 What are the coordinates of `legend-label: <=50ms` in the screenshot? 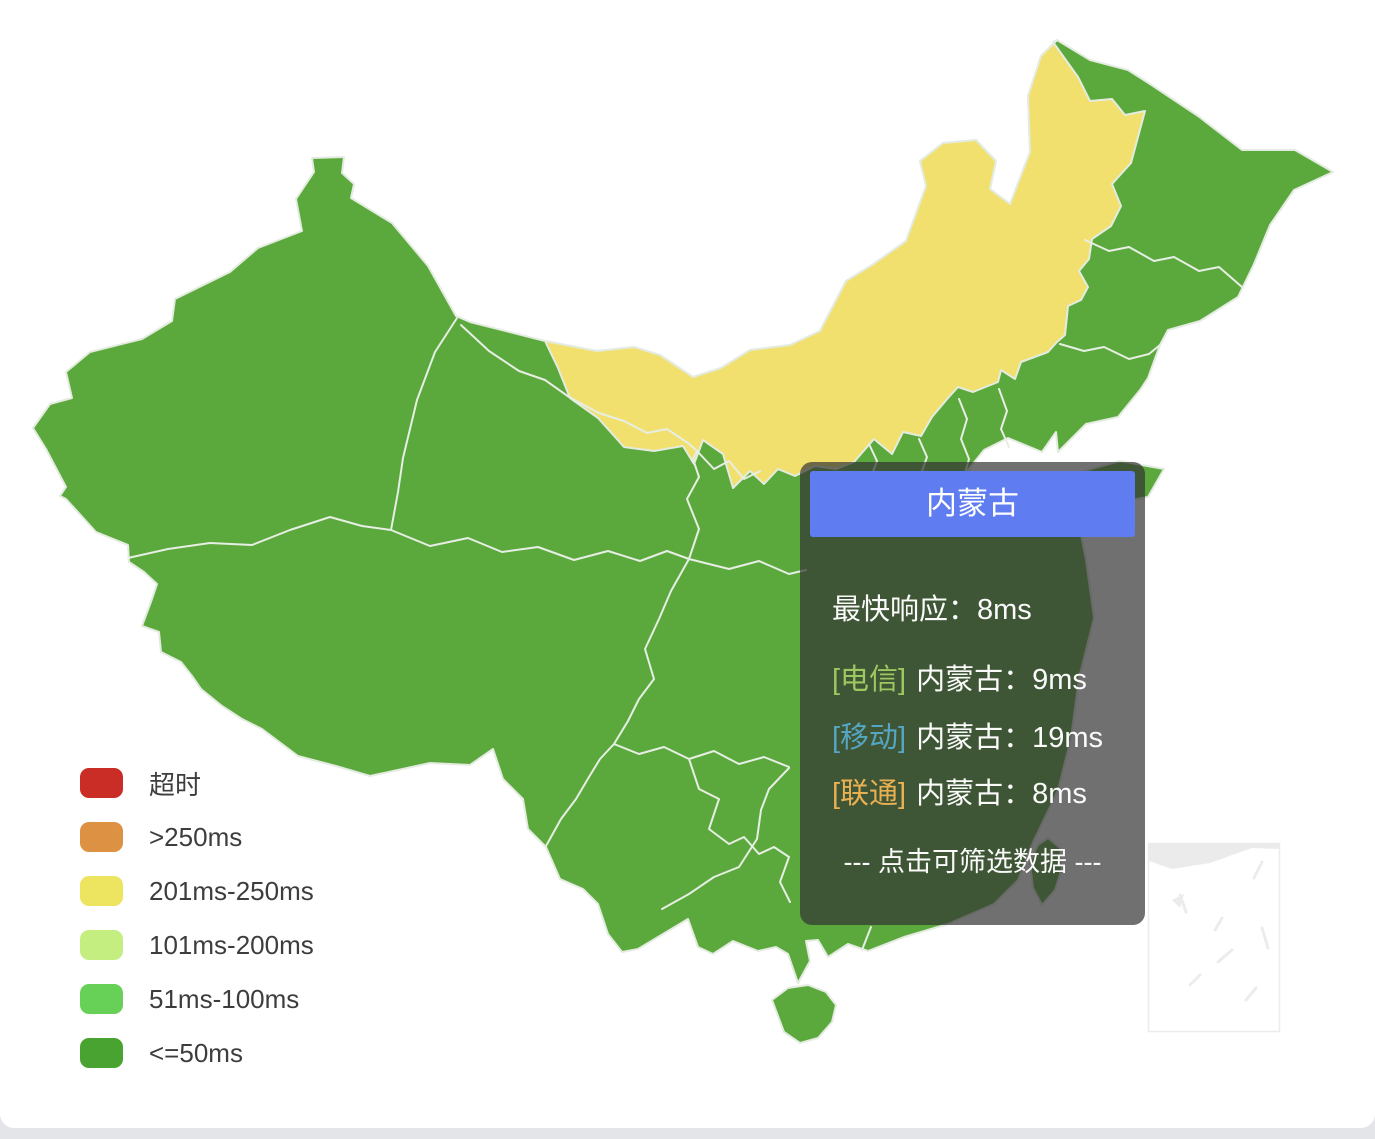 It's located at (196, 1052).